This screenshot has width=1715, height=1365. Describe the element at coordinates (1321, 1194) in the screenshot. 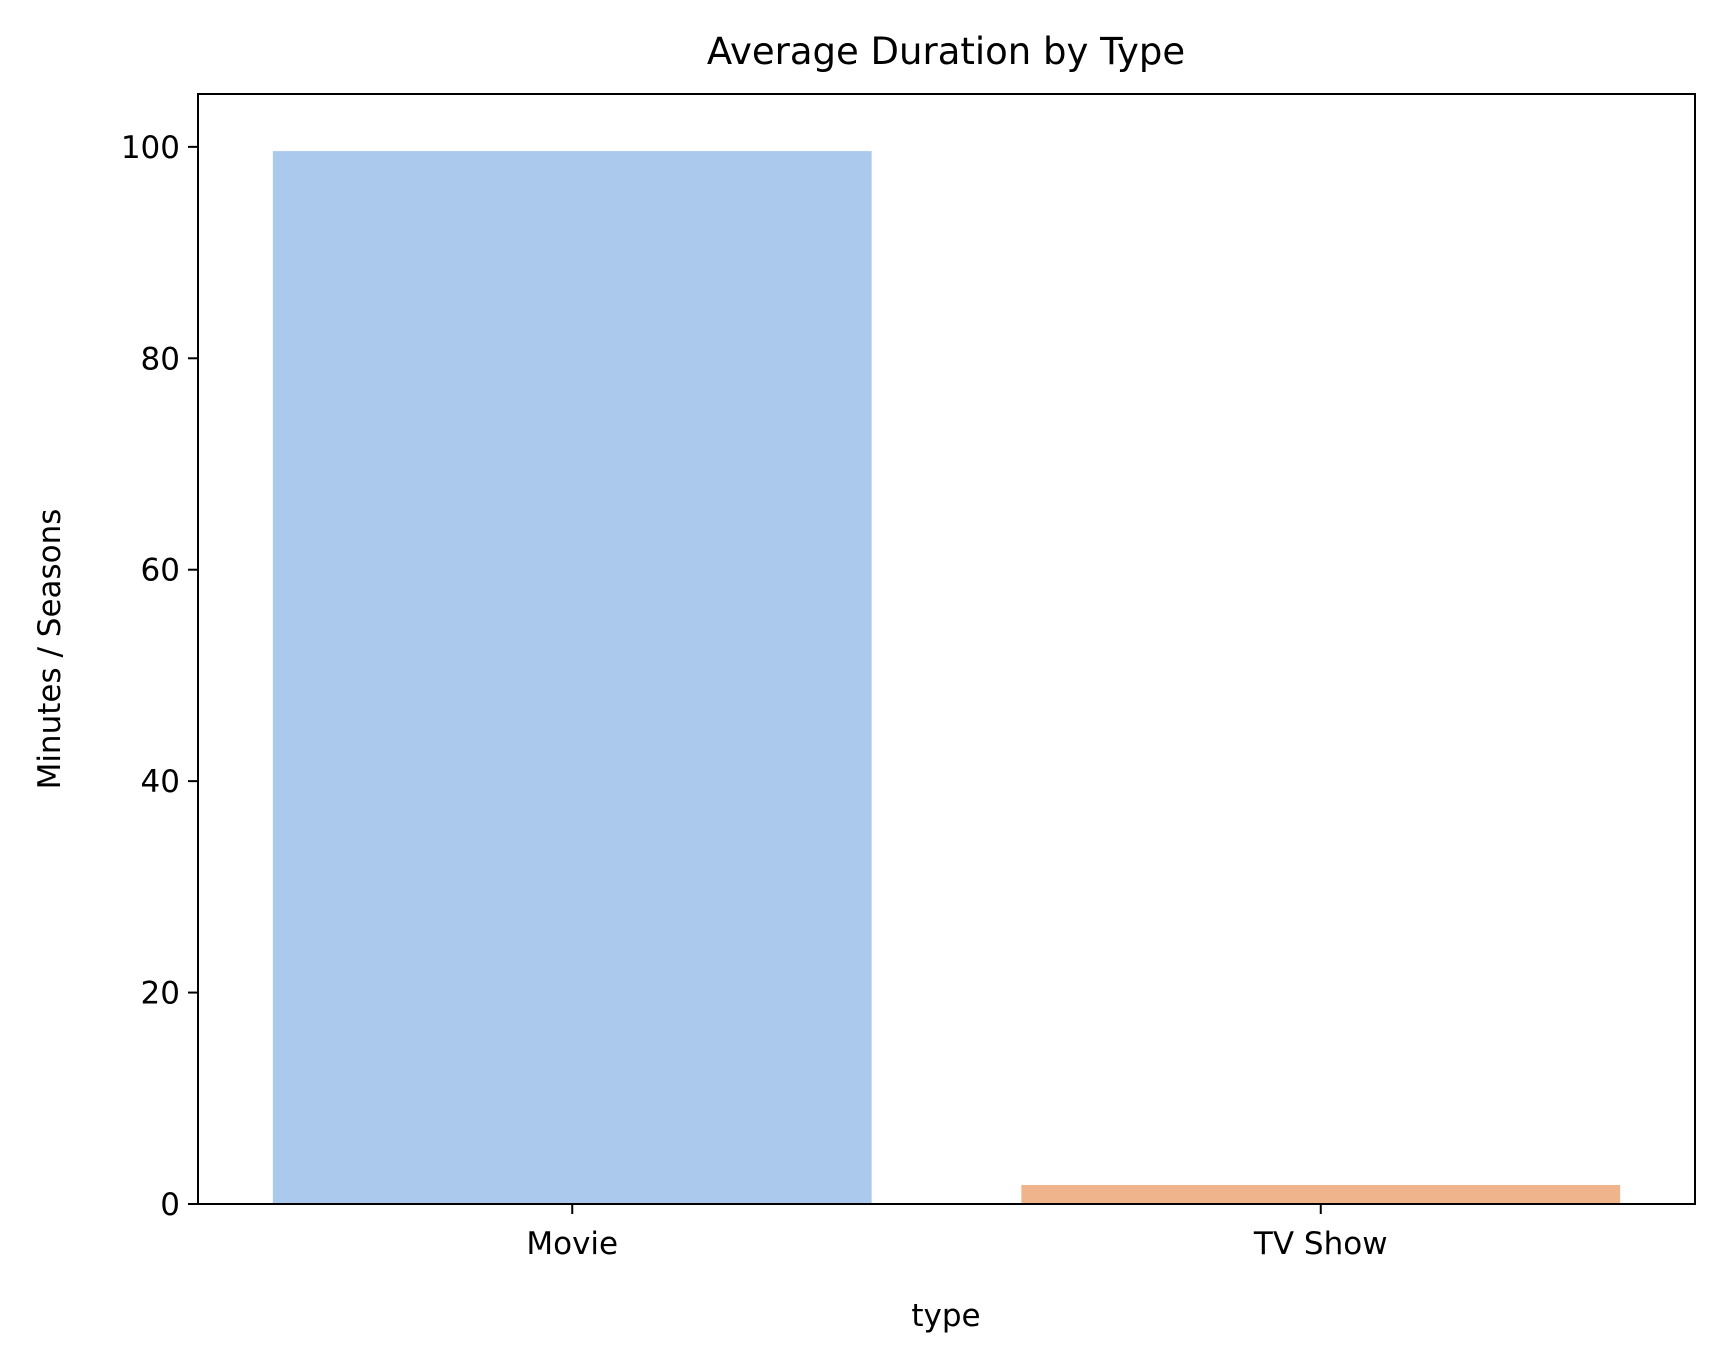

I see `bar-tv-show` at that location.